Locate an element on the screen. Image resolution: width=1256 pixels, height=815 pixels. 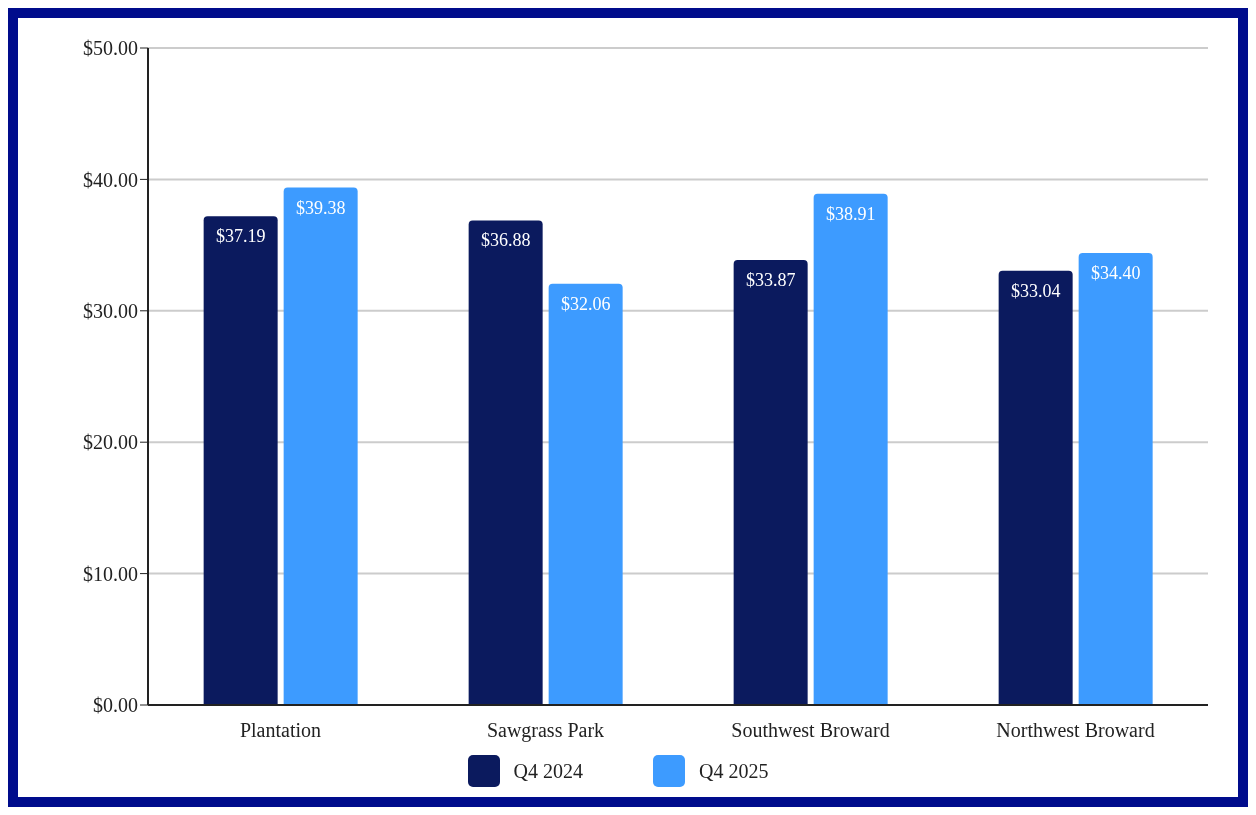
legend-label: Q4 2025 is located at coordinates (734, 771).